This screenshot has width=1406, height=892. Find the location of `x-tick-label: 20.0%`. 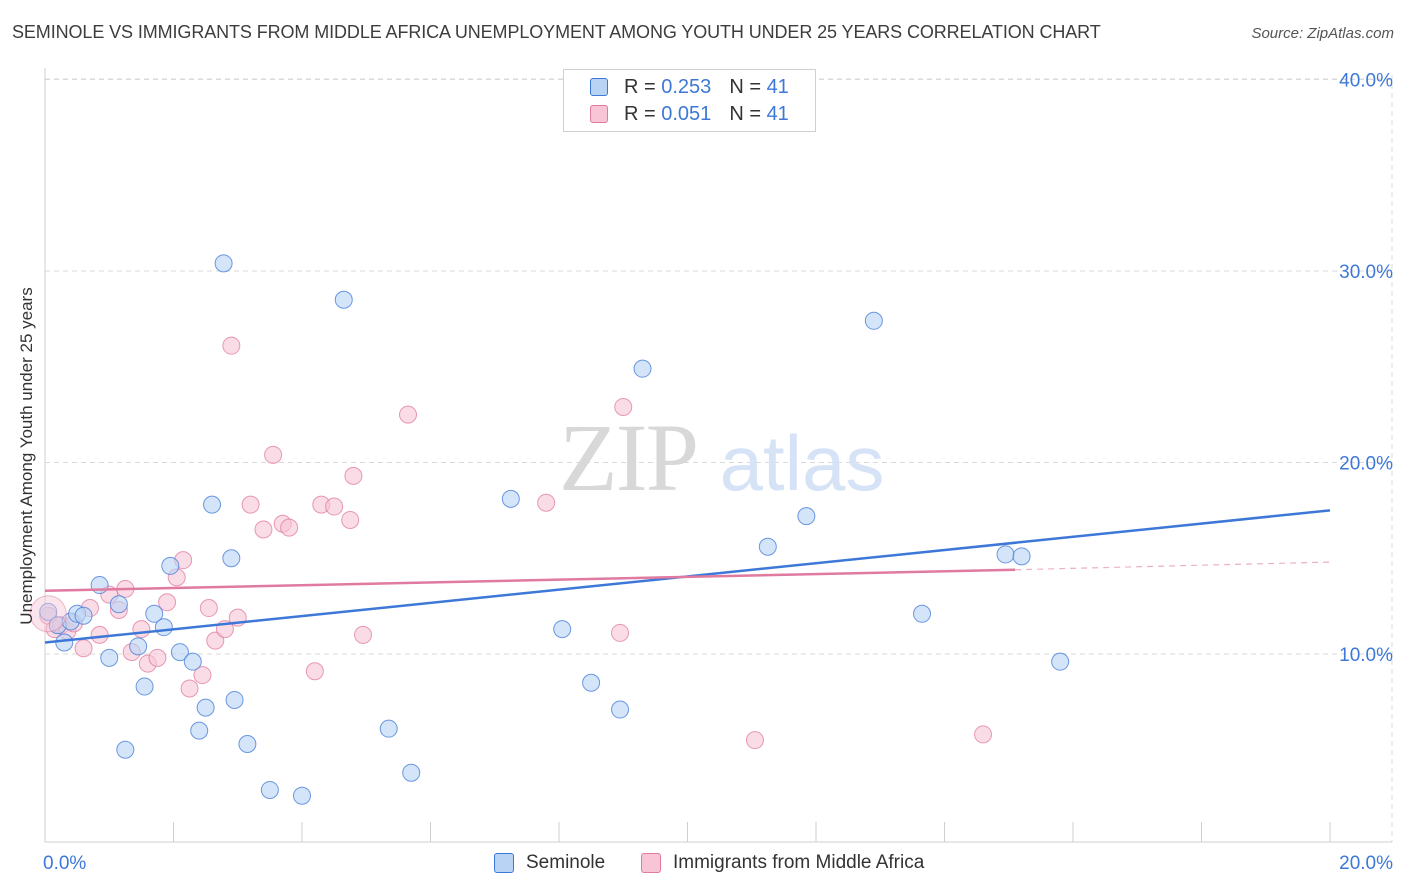

x-tick-label: 20.0% is located at coordinates (1366, 863).